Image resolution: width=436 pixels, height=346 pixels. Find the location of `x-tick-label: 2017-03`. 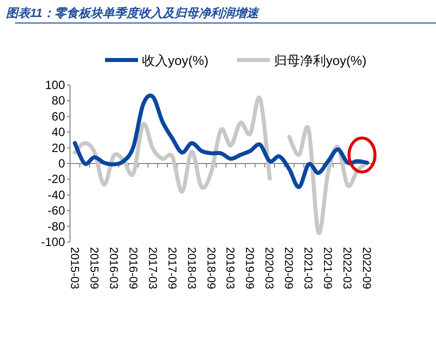

x-tick-label: 2017-03 is located at coordinates (152, 268).